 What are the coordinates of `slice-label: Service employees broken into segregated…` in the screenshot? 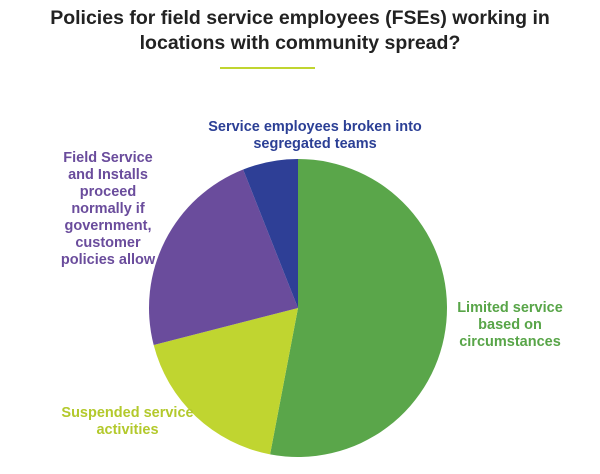 It's located at (315, 135).